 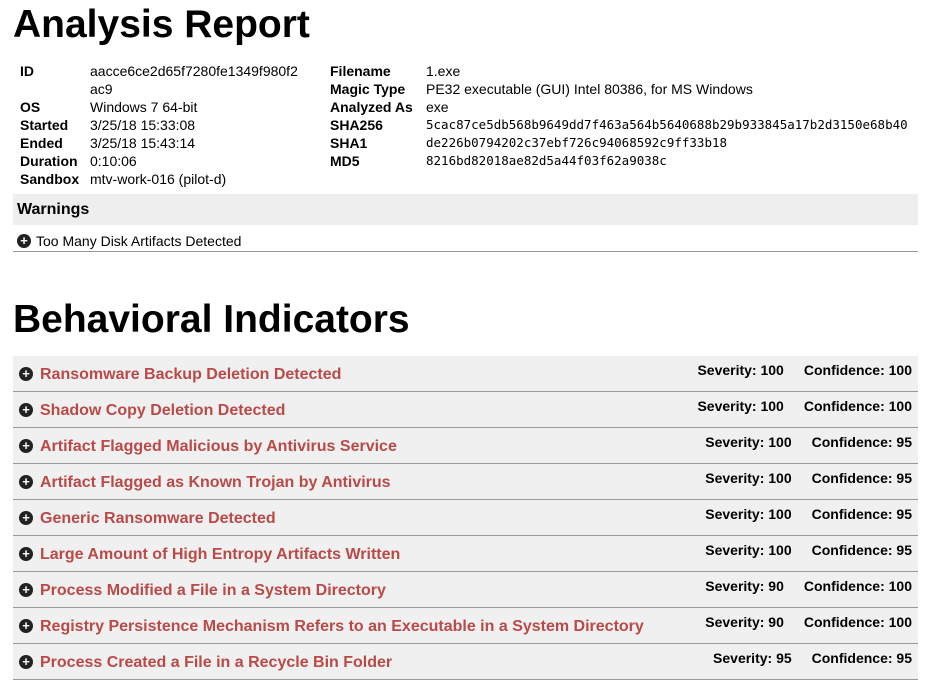 I want to click on meta-row: ID aacce6ce2d65f7280fe1349f980f2ac9, so click(x=160, y=80).